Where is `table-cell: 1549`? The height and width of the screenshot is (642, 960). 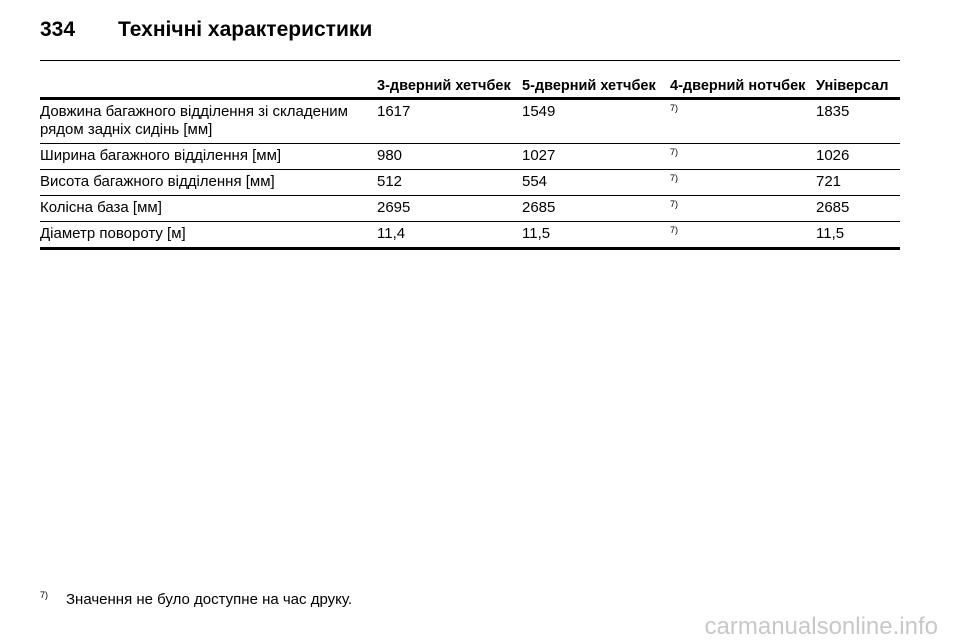 table-cell: 1549 is located at coordinates (596, 121).